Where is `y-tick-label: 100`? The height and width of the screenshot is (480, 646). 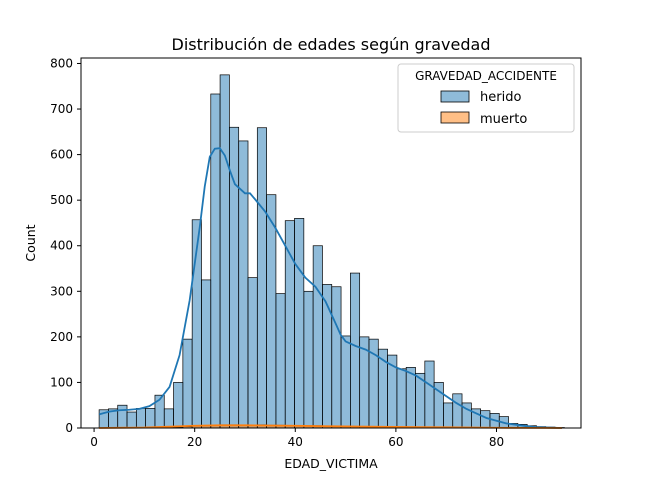 y-tick-label: 100 is located at coordinates (61, 382).